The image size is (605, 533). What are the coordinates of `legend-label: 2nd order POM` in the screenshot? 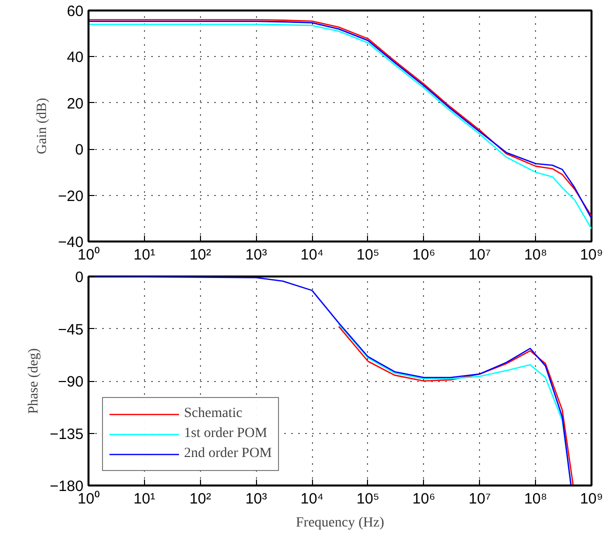 It's located at (228, 454).